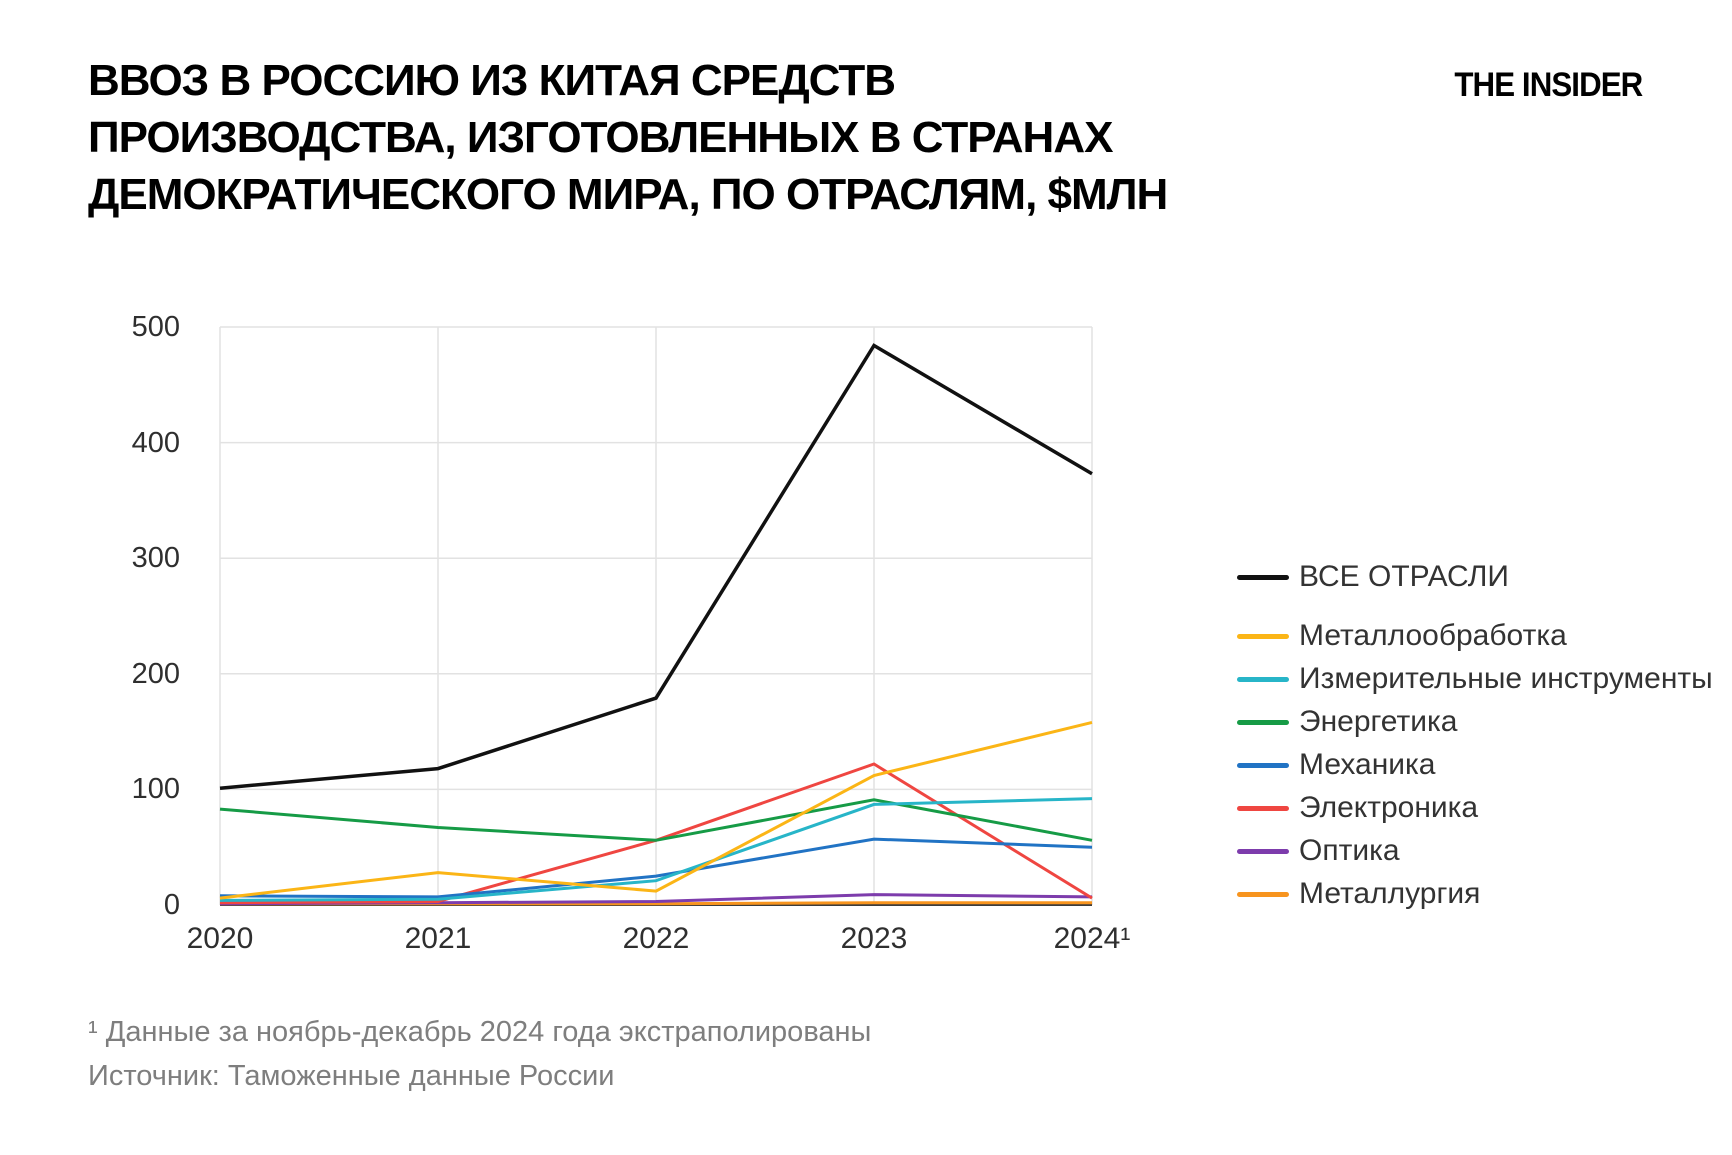  I want to click on legend-item: Измерительные инструменты, so click(1475, 679).